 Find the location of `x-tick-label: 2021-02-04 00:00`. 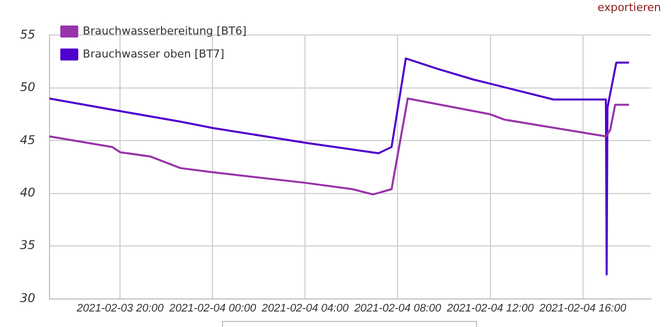

x-tick-label: 2021-02-04 00:00 is located at coordinates (213, 308).